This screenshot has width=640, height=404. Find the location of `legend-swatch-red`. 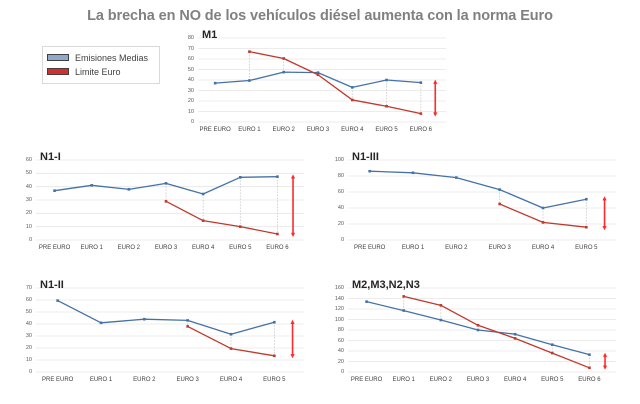

legend-swatch-red is located at coordinates (58, 71).